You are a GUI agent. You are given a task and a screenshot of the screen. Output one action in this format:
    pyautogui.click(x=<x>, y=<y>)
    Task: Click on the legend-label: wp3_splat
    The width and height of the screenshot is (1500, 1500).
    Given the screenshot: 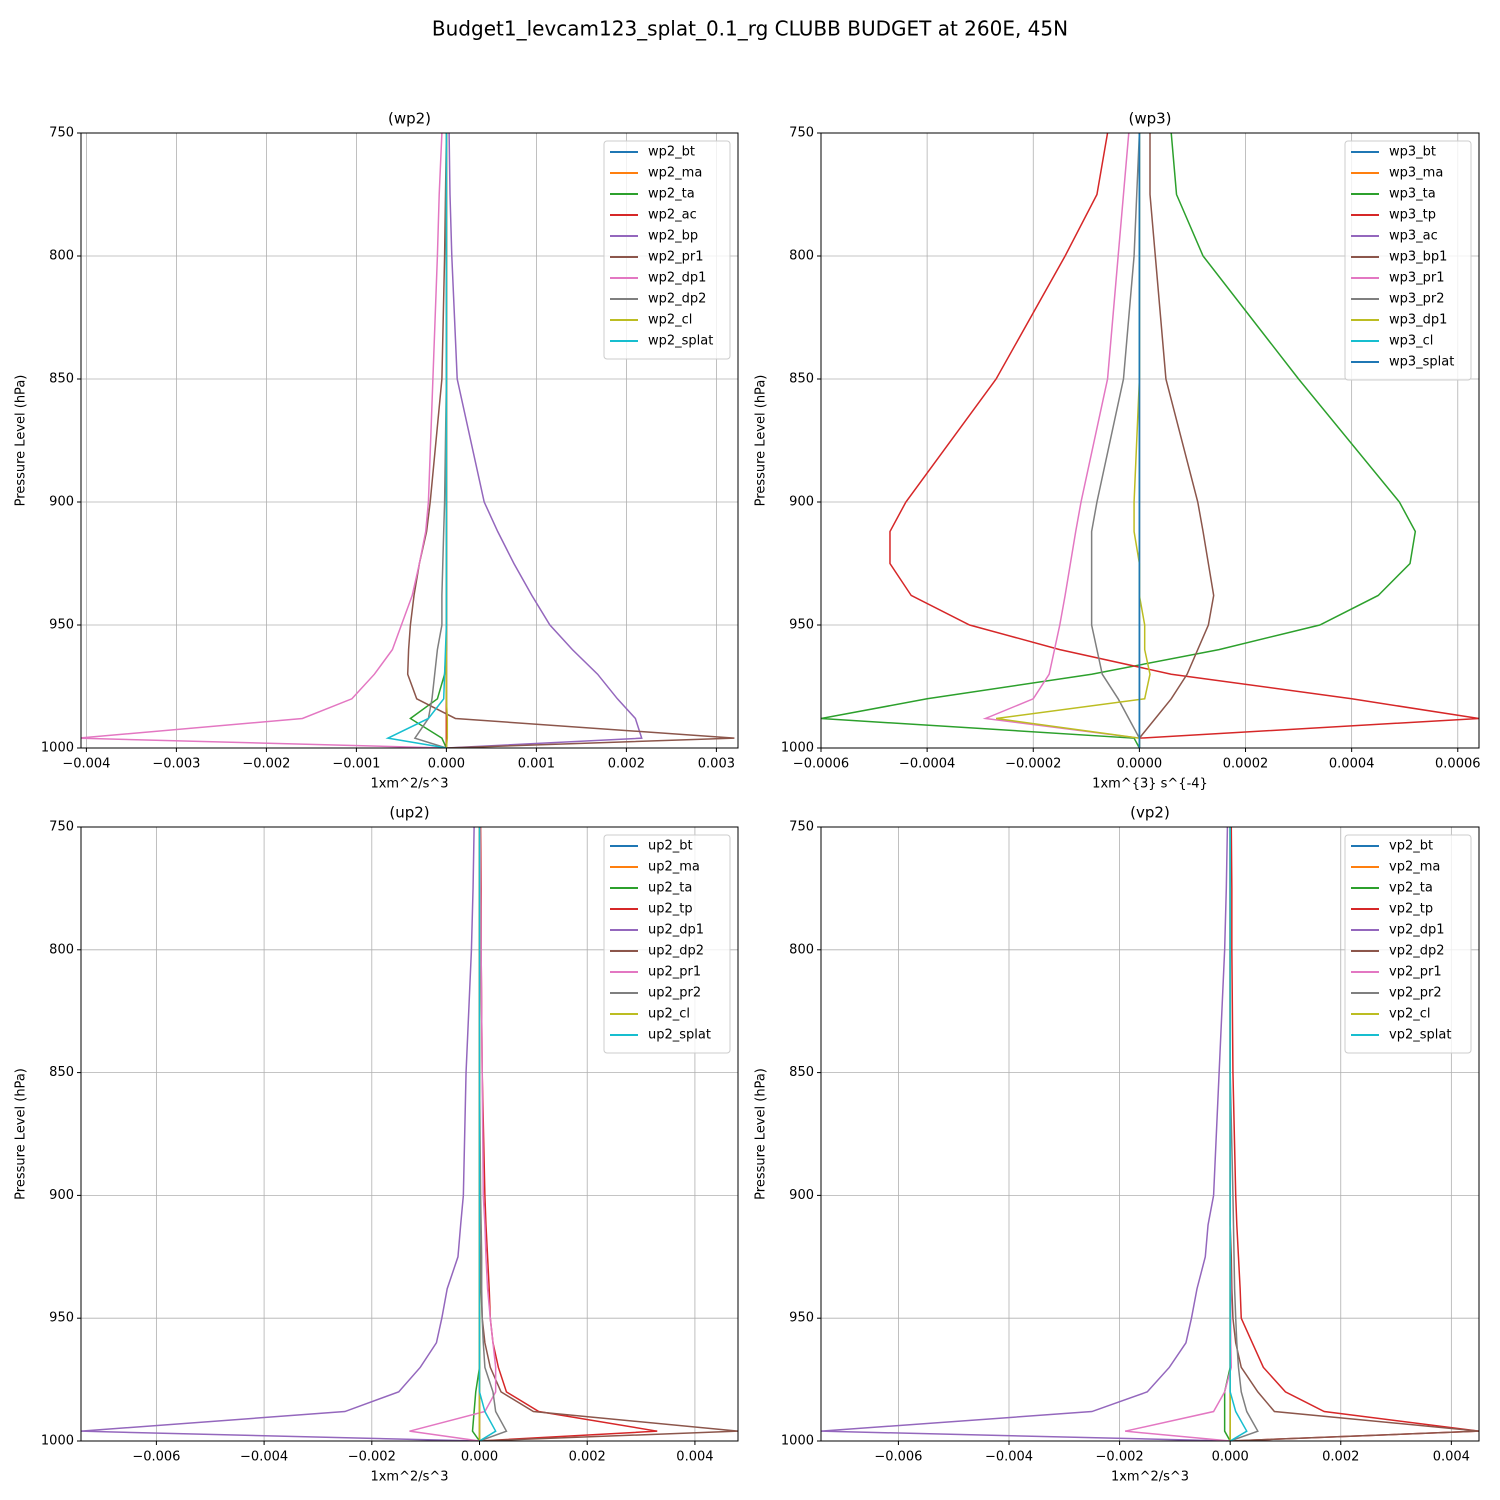 What is the action you would take?
    pyautogui.click(x=1421, y=362)
    